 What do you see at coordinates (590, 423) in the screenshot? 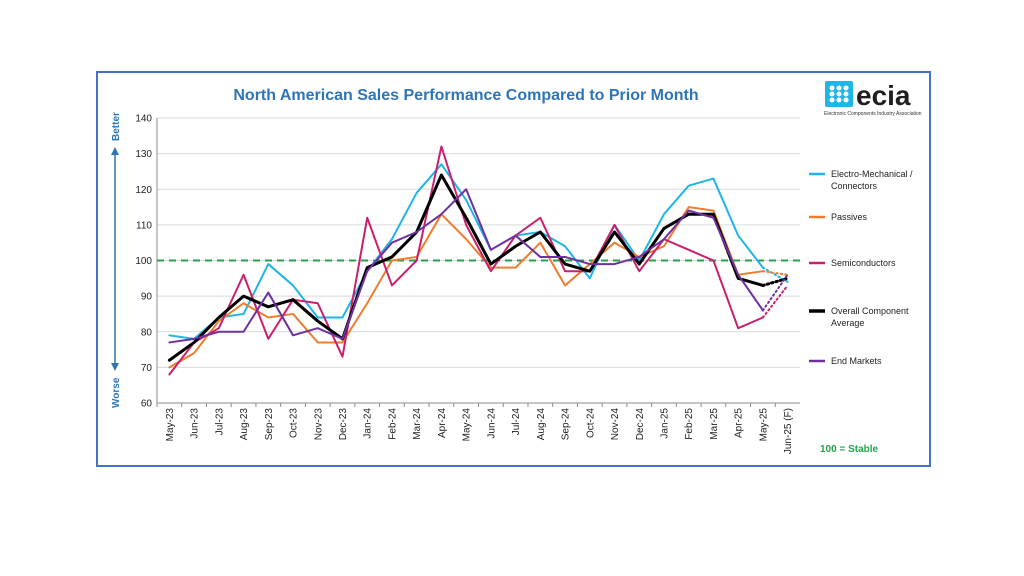
I see `x-tick-label: Oct-24` at bounding box center [590, 423].